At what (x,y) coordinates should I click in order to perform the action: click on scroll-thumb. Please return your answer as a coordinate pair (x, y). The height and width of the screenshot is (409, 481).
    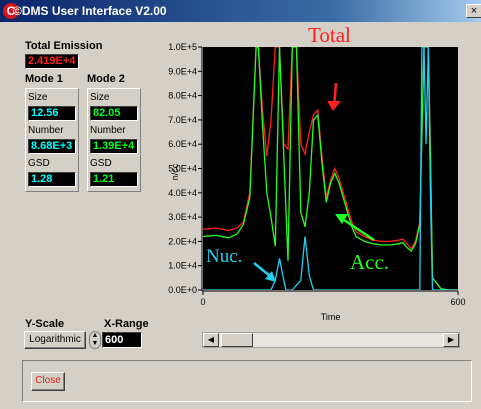
    Looking at the image, I should click on (237, 340).